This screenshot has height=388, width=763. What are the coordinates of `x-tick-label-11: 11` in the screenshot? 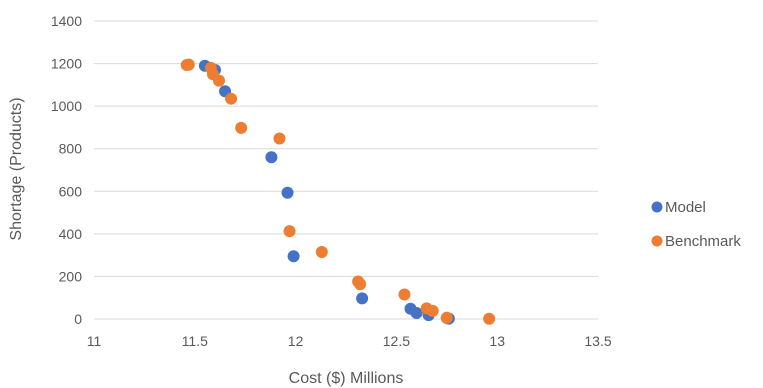 It's located at (94, 341).